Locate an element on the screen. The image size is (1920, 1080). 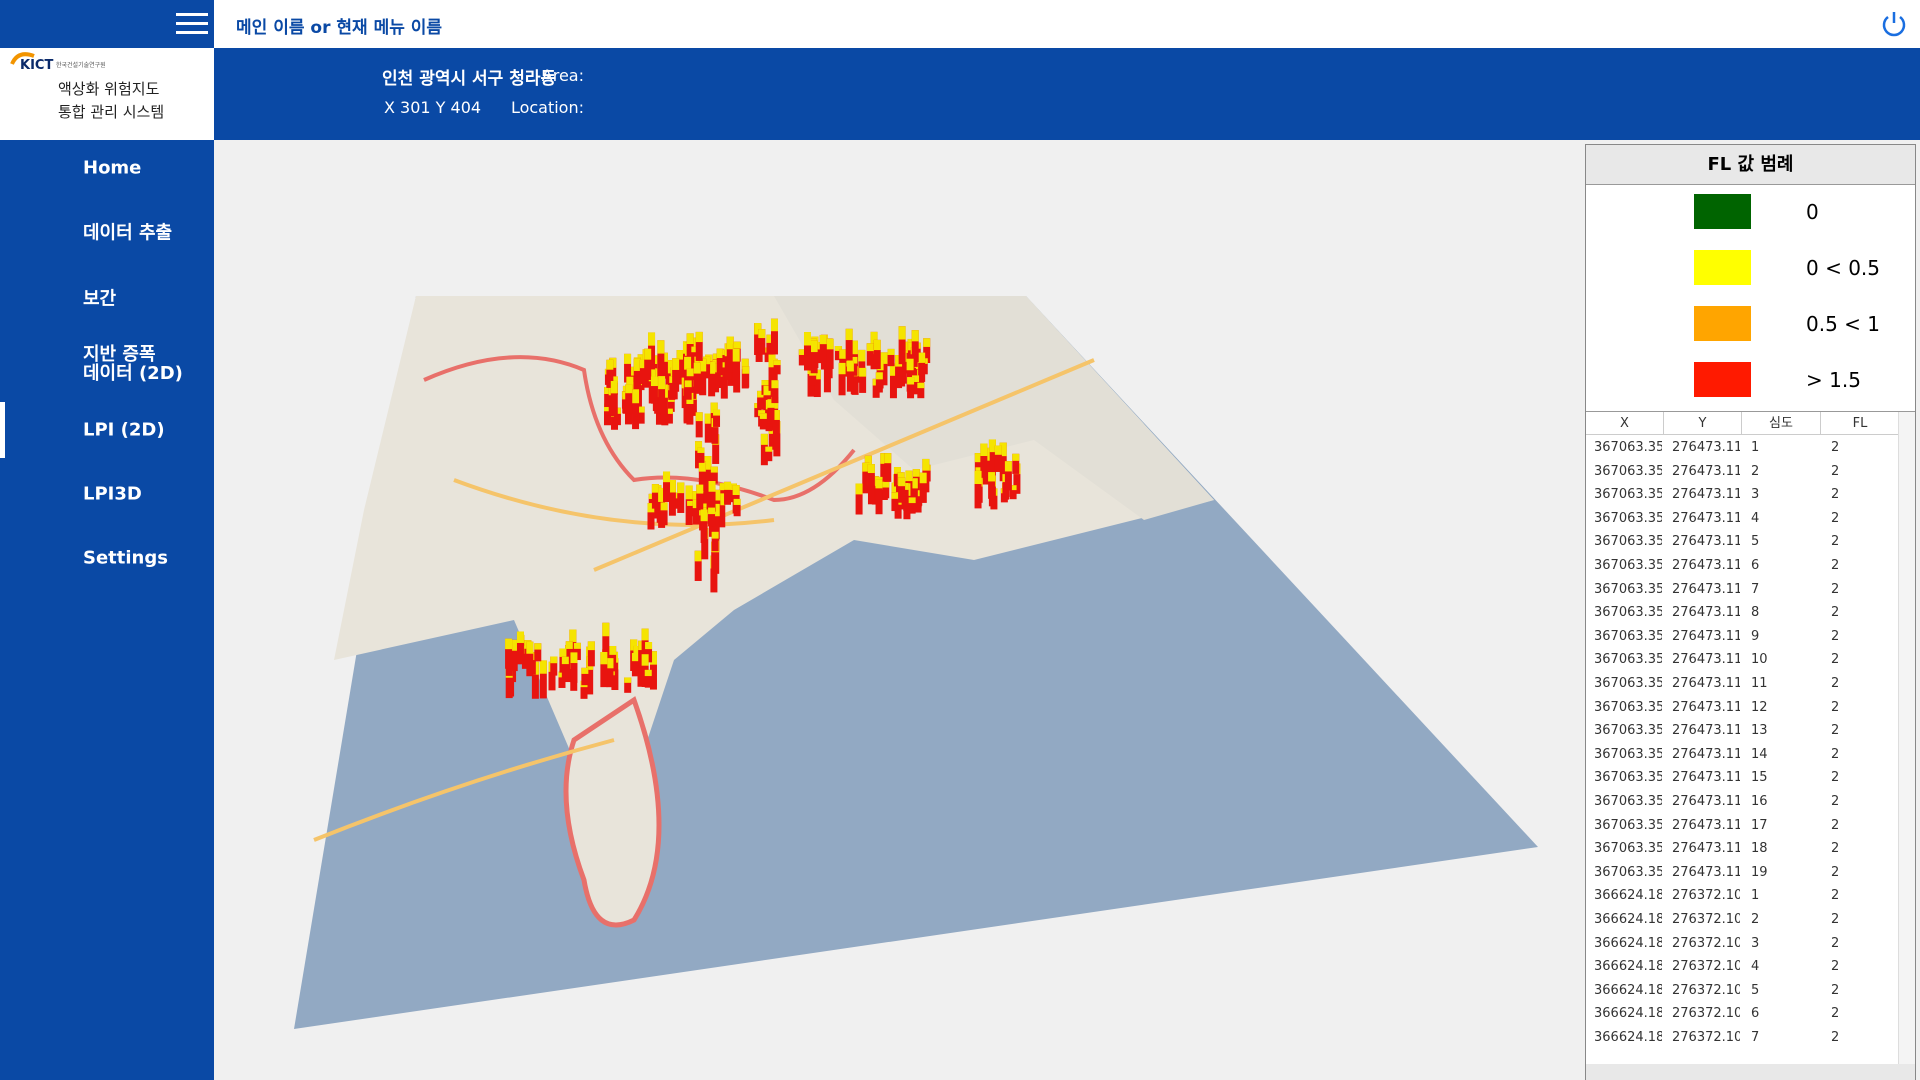
table-cell: 5 is located at coordinates (1755, 542).